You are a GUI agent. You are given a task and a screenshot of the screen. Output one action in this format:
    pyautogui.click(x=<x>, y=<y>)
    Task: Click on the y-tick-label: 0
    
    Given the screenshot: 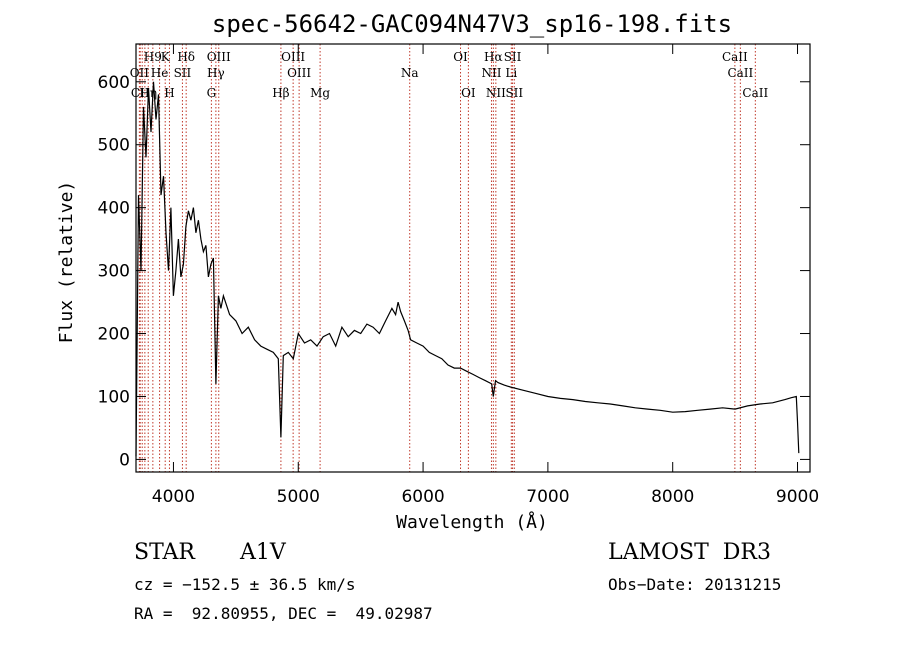 What is the action you would take?
    pyautogui.click(x=124, y=460)
    